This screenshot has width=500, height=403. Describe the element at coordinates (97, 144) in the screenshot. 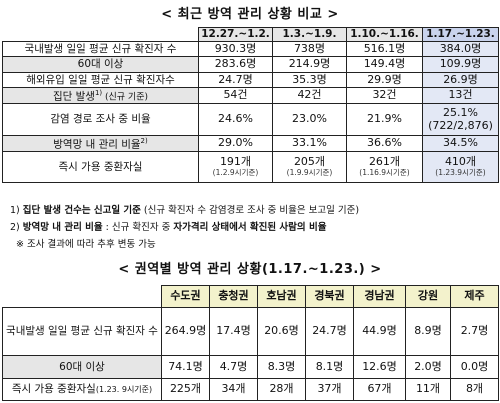

I see `row-label-text: 방역망 내 관리 비율` at that location.